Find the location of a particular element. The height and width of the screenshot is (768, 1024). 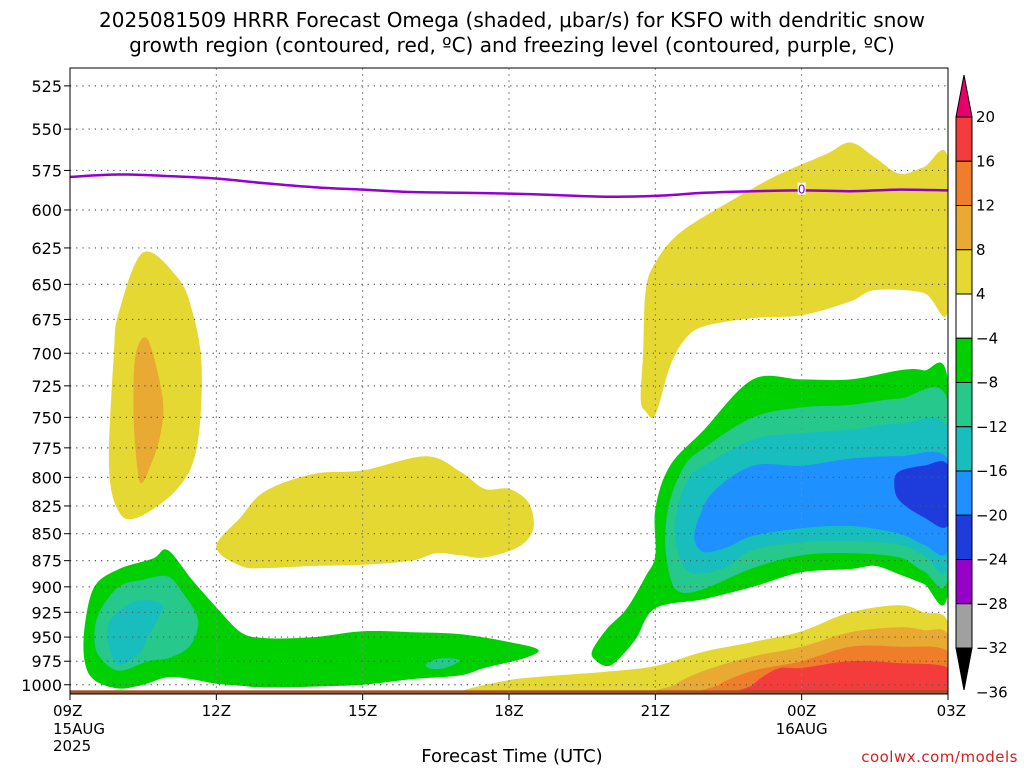

colorbar-label-13: −36 is located at coordinates (992, 692).